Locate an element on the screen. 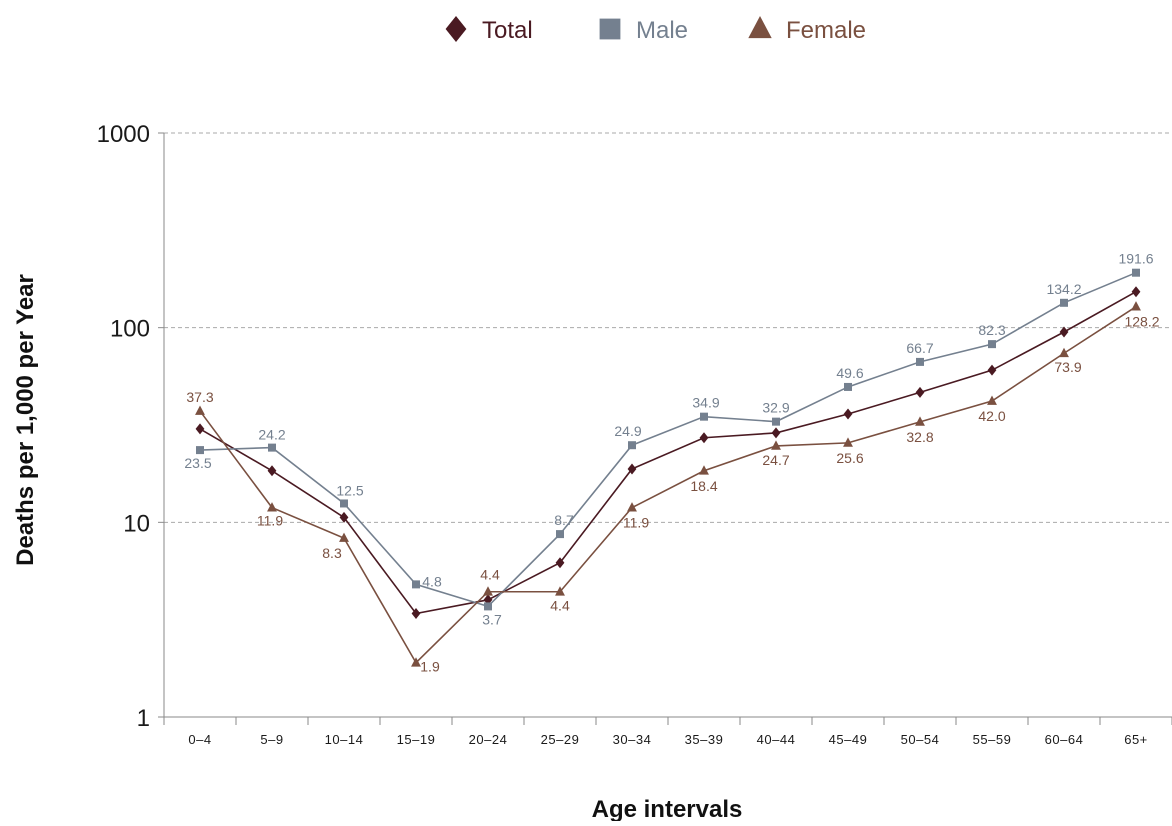  data-label-female: 8.3 is located at coordinates (332, 553).